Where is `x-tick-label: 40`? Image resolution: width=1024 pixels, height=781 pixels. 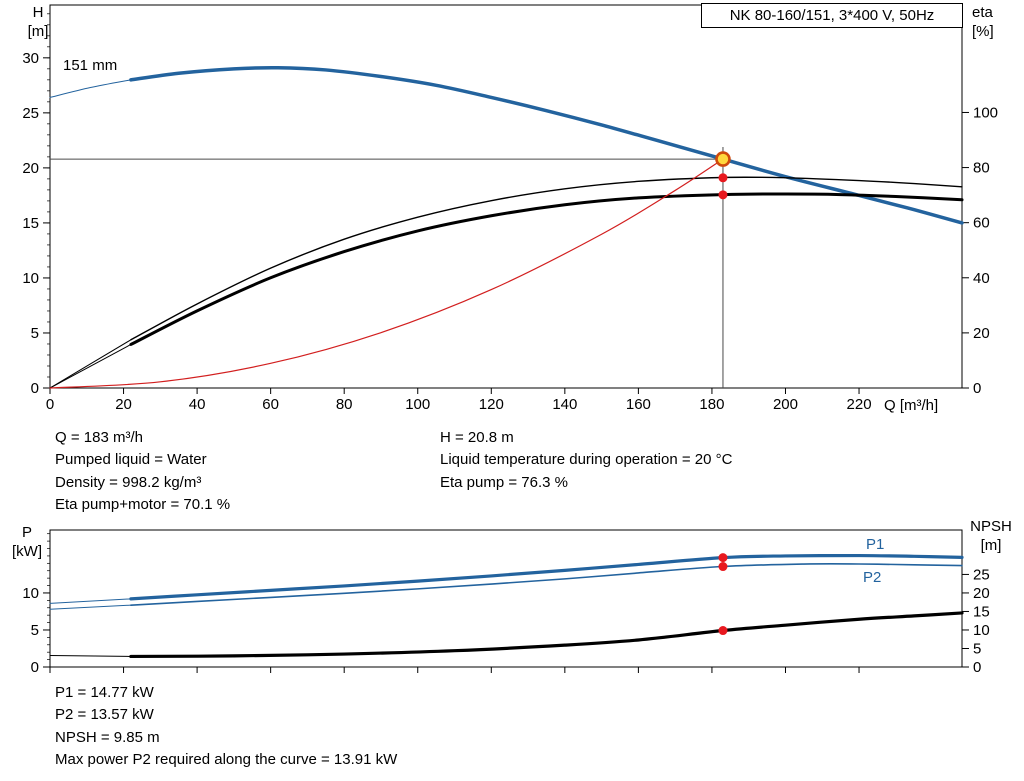 x-tick-label: 40 is located at coordinates (197, 404).